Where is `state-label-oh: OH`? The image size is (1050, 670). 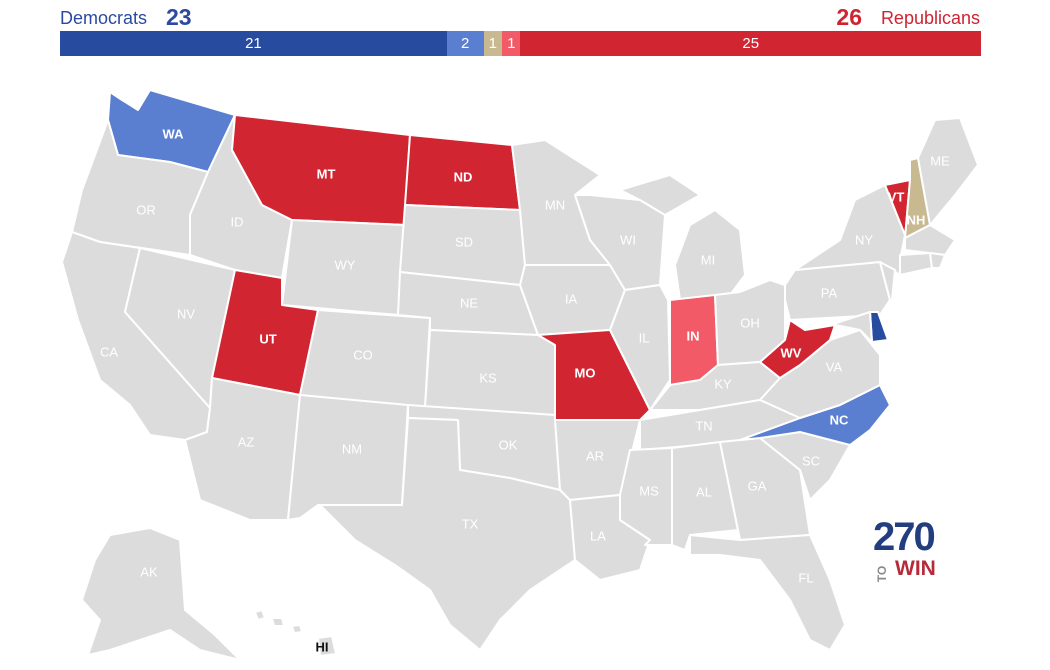 state-label-oh: OH is located at coordinates (750, 322).